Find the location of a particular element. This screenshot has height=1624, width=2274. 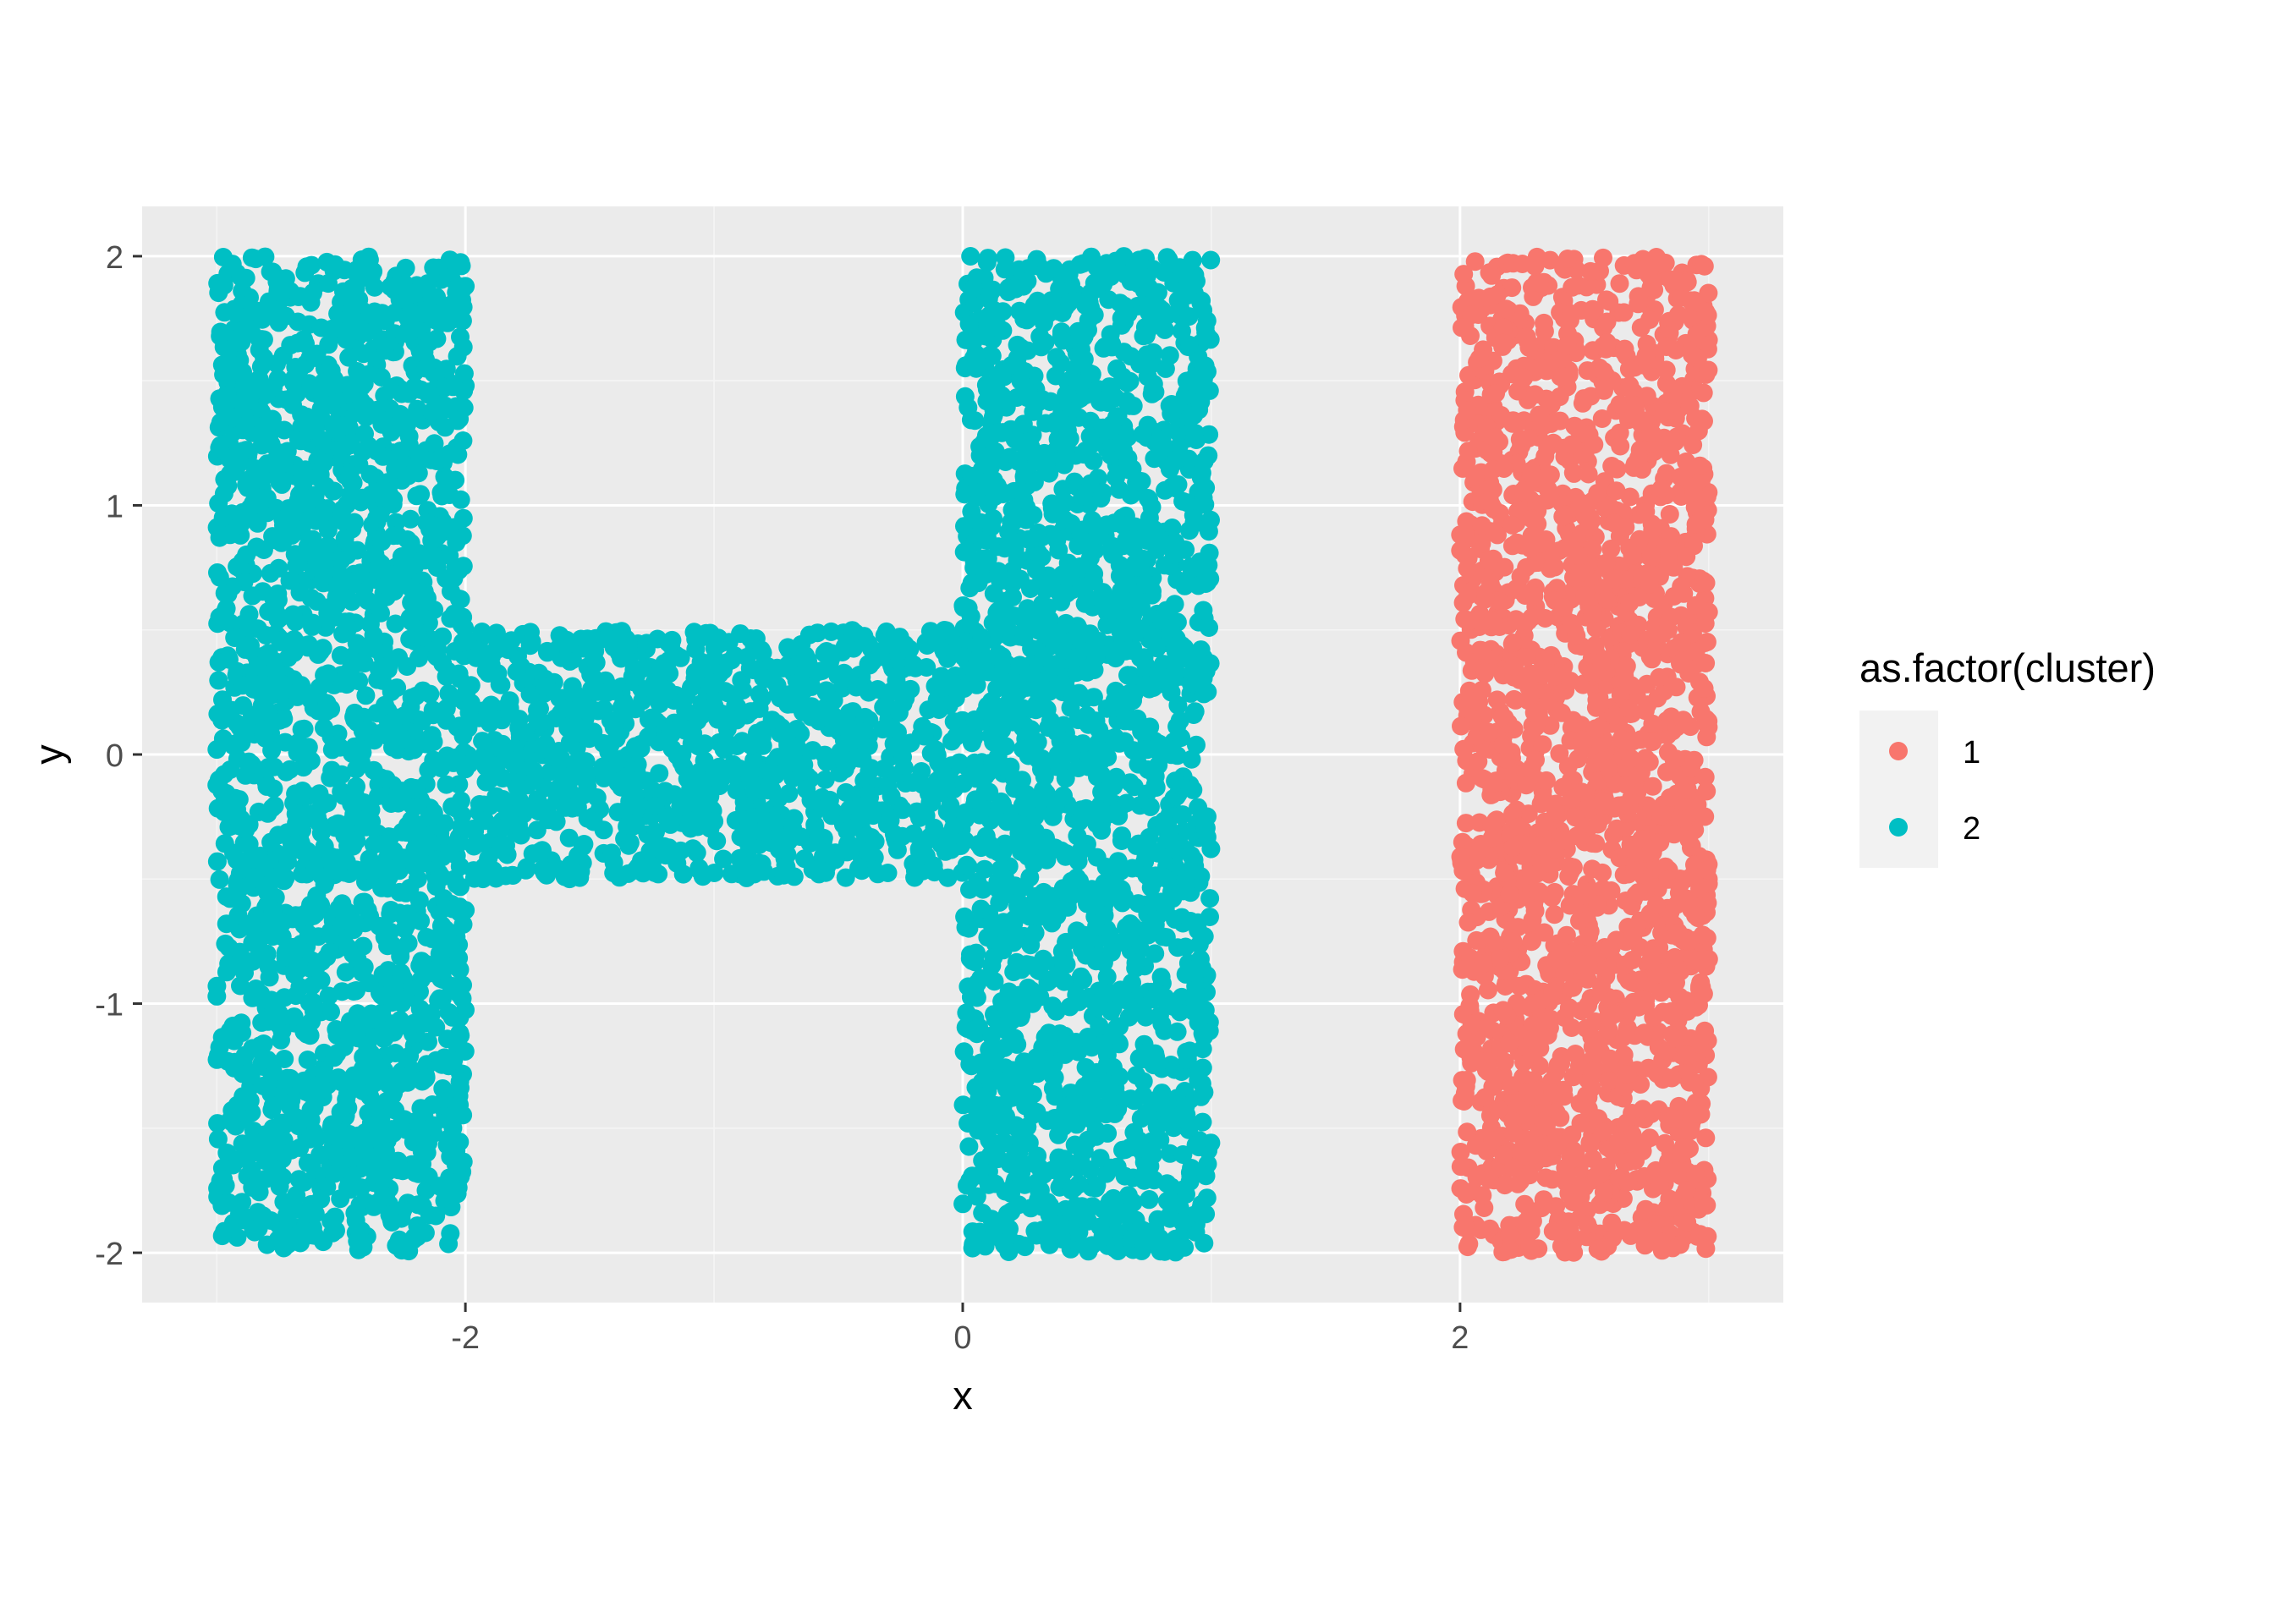

point-2-0-1961 is located at coordinates (238, 915).